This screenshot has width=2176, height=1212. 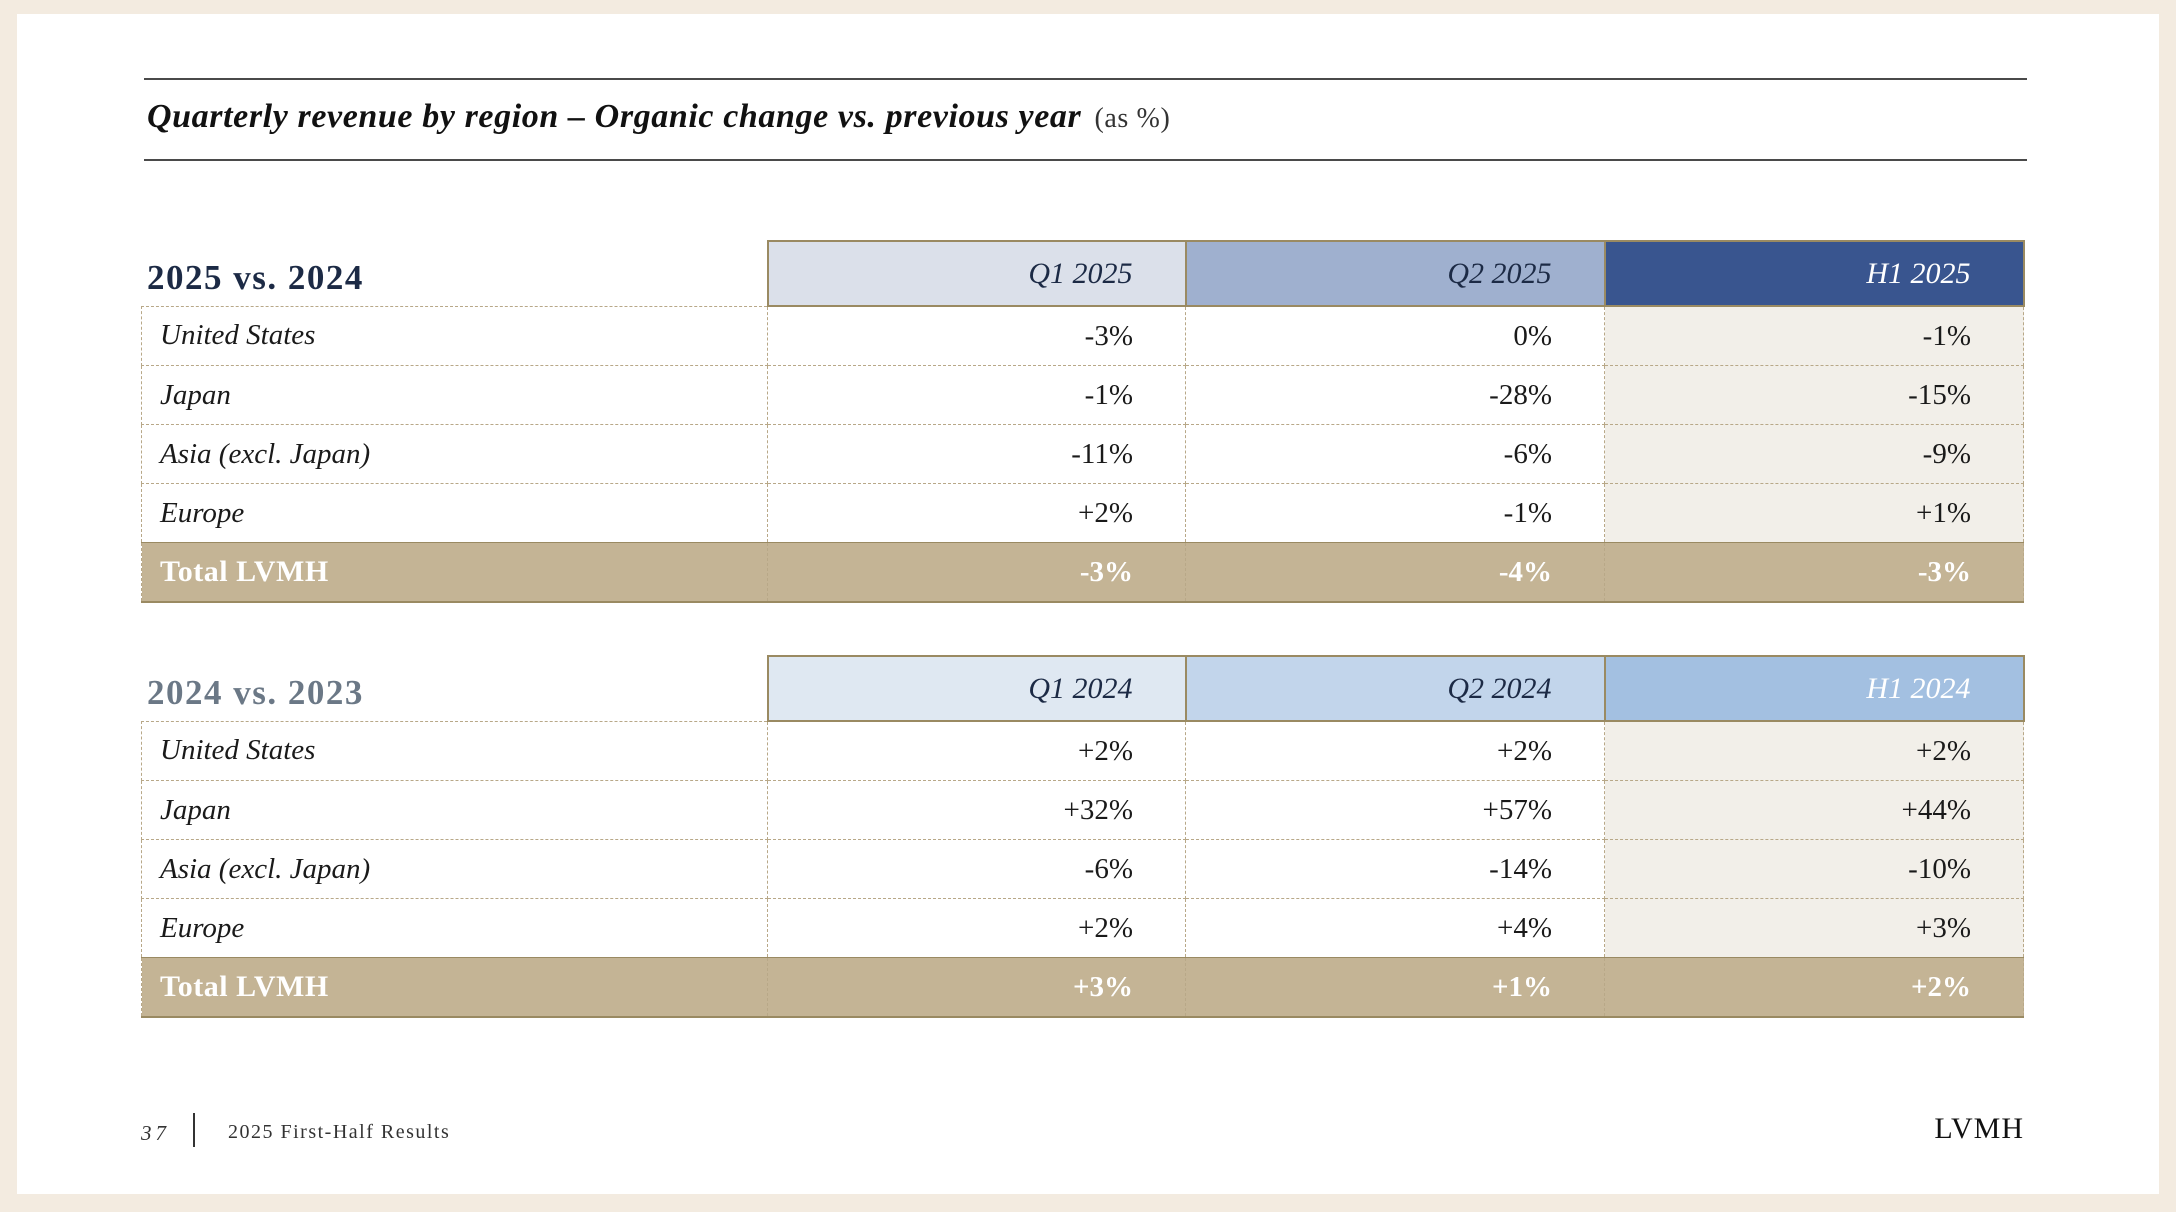 I want to click on footer-divider, so click(x=194, y=1130).